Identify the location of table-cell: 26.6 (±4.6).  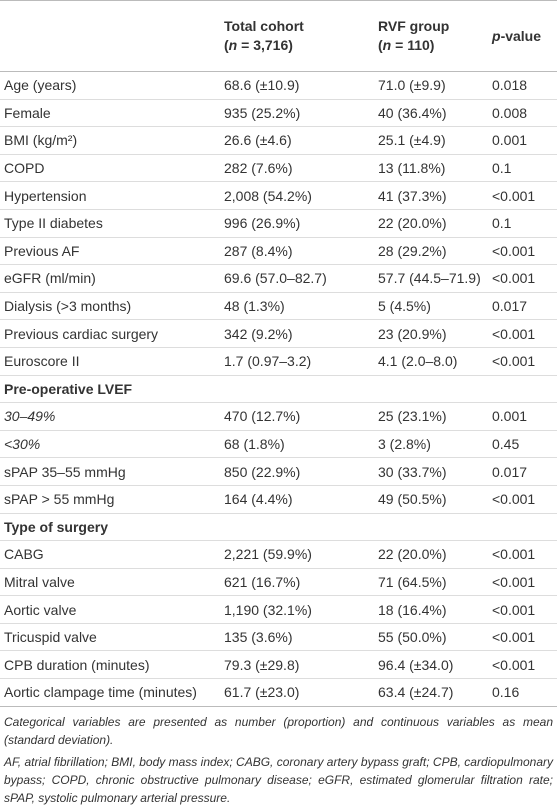
(297, 140).